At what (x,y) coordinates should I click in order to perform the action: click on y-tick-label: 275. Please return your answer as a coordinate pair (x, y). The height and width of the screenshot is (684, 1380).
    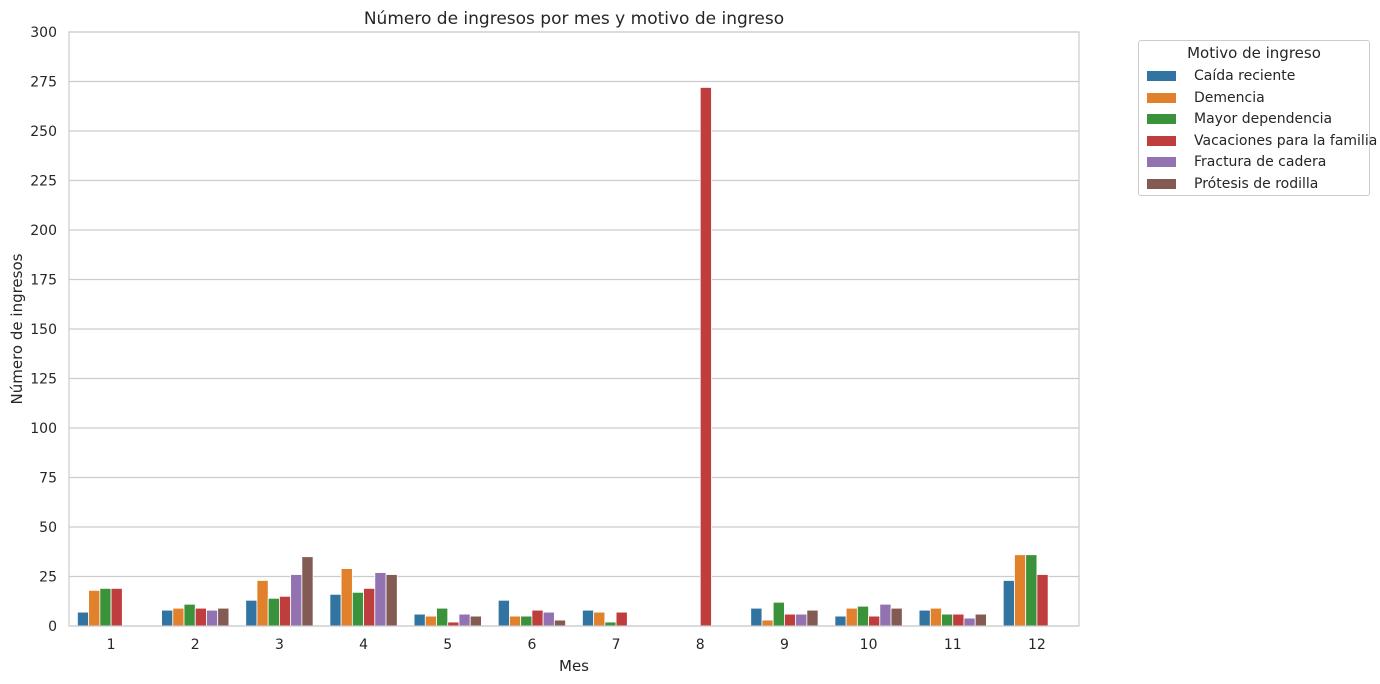
    Looking at the image, I should click on (43, 83).